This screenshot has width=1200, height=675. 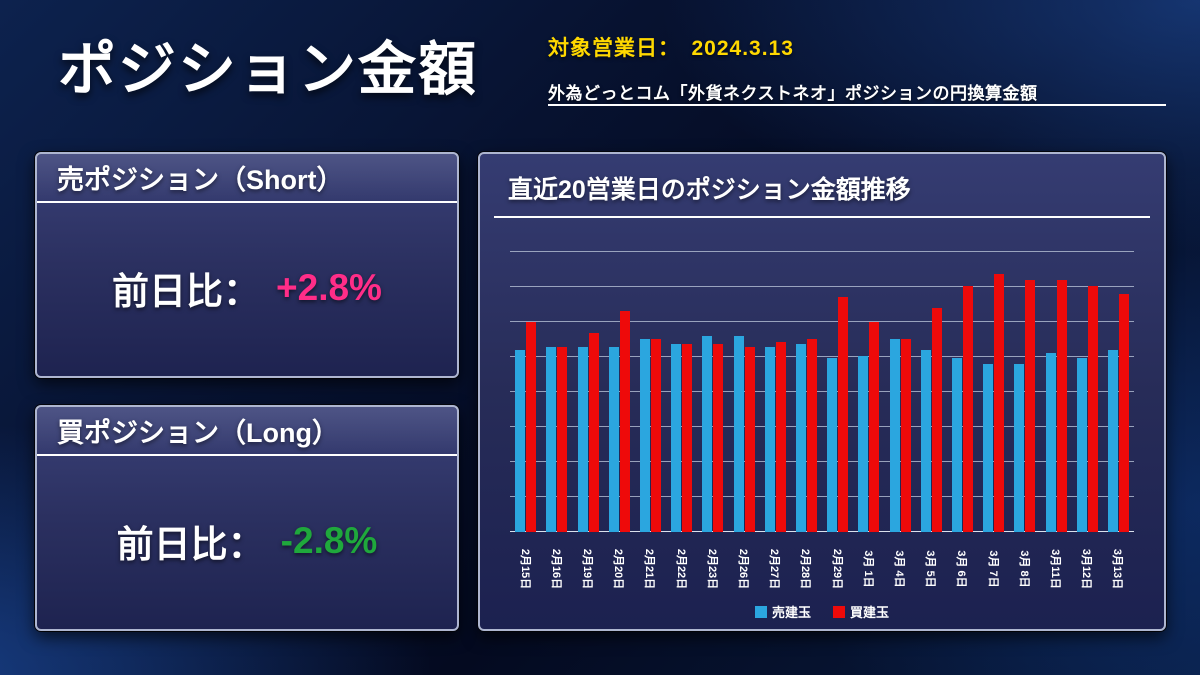 I want to click on long-change-label: 前日比：, so click(x=190, y=544).